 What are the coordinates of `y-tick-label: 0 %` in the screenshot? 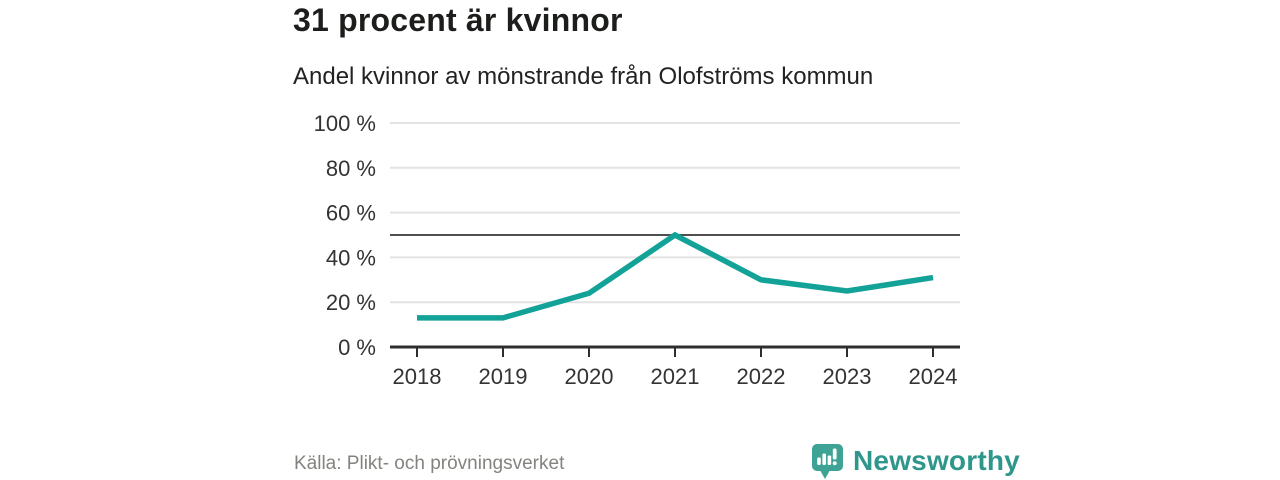 It's located at (357, 347).